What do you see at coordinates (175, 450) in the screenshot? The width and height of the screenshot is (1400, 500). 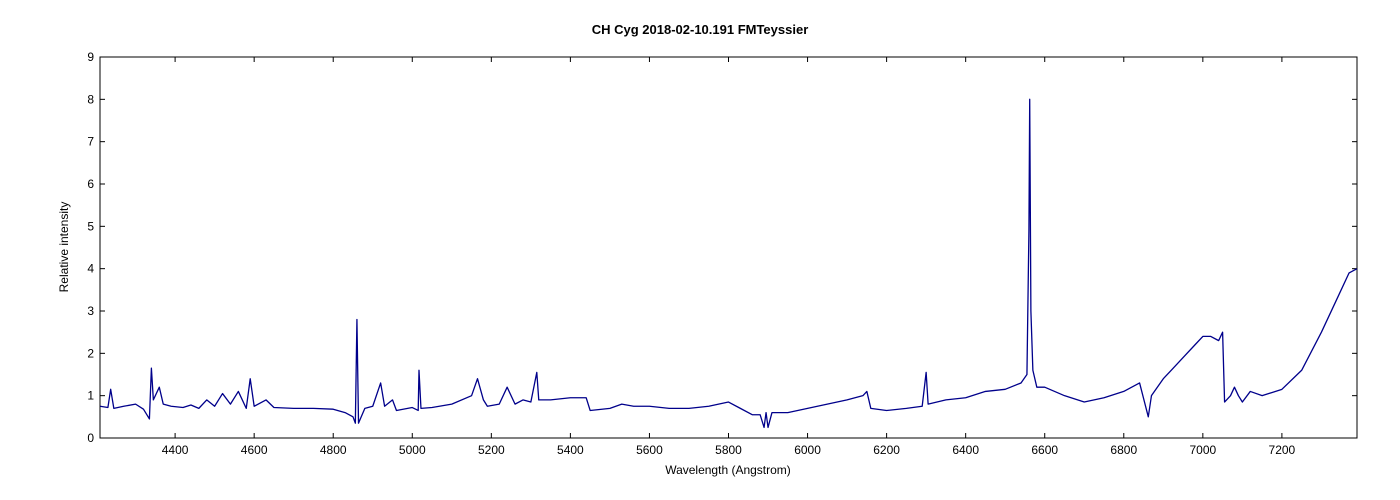 I see `x-tick-label: 4400` at bounding box center [175, 450].